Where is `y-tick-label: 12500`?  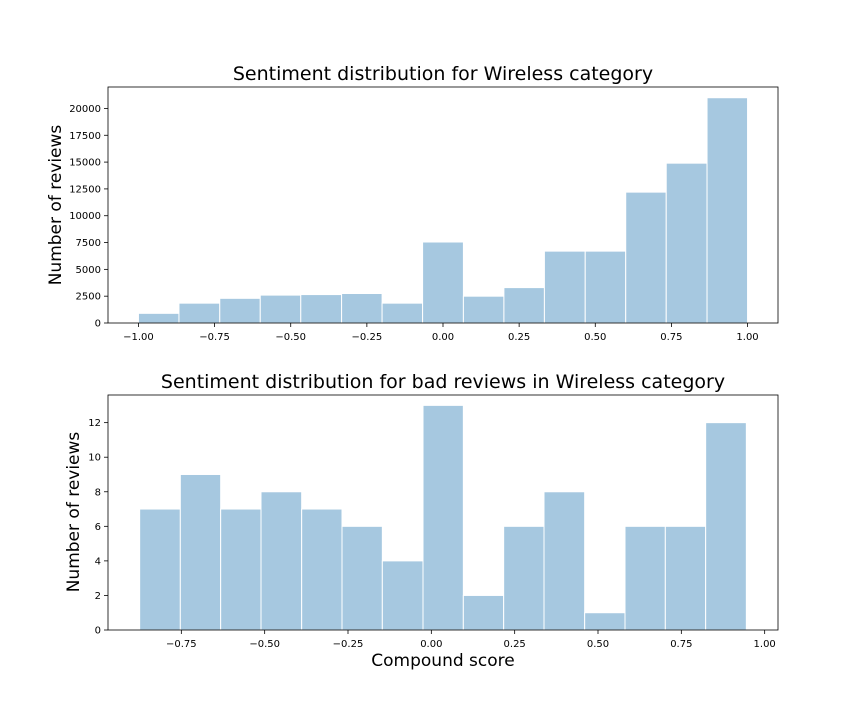
y-tick-label: 12500 is located at coordinates (85, 189).